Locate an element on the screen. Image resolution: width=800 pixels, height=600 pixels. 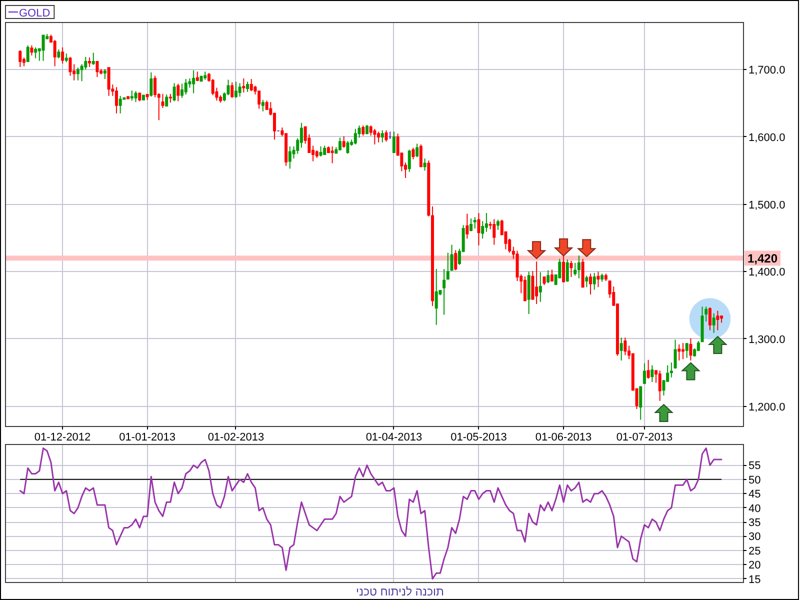
y-tick-label: 1,500.0 is located at coordinates (767, 205).